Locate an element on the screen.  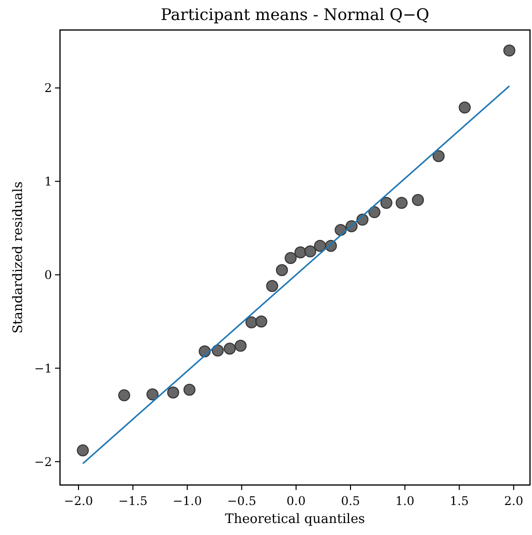
x-tick-label: −0.5 is located at coordinates (241, 501).